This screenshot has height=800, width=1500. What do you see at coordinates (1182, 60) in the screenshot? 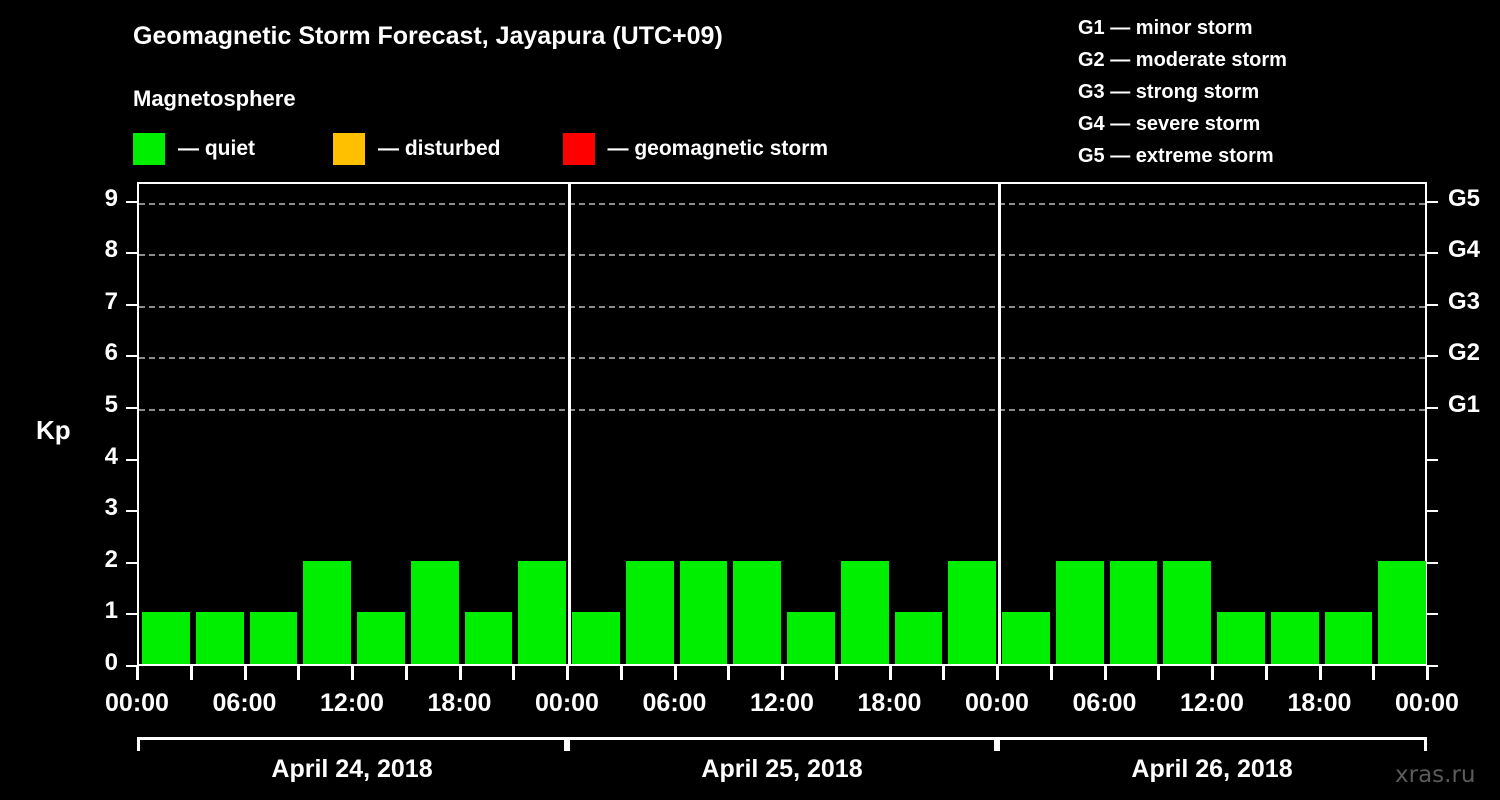
I see `g-scale-entry: G2 — moderate storm` at bounding box center [1182, 60].